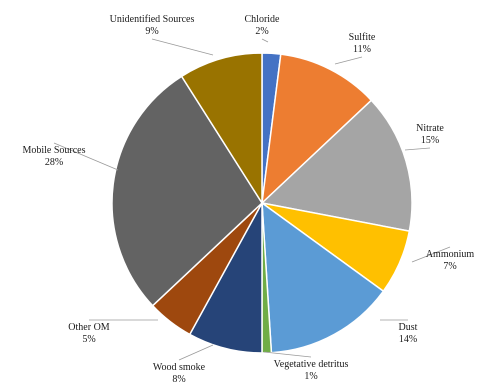 The image size is (489, 390). I want to click on slice-label: Ammonium 7%, so click(450, 260).